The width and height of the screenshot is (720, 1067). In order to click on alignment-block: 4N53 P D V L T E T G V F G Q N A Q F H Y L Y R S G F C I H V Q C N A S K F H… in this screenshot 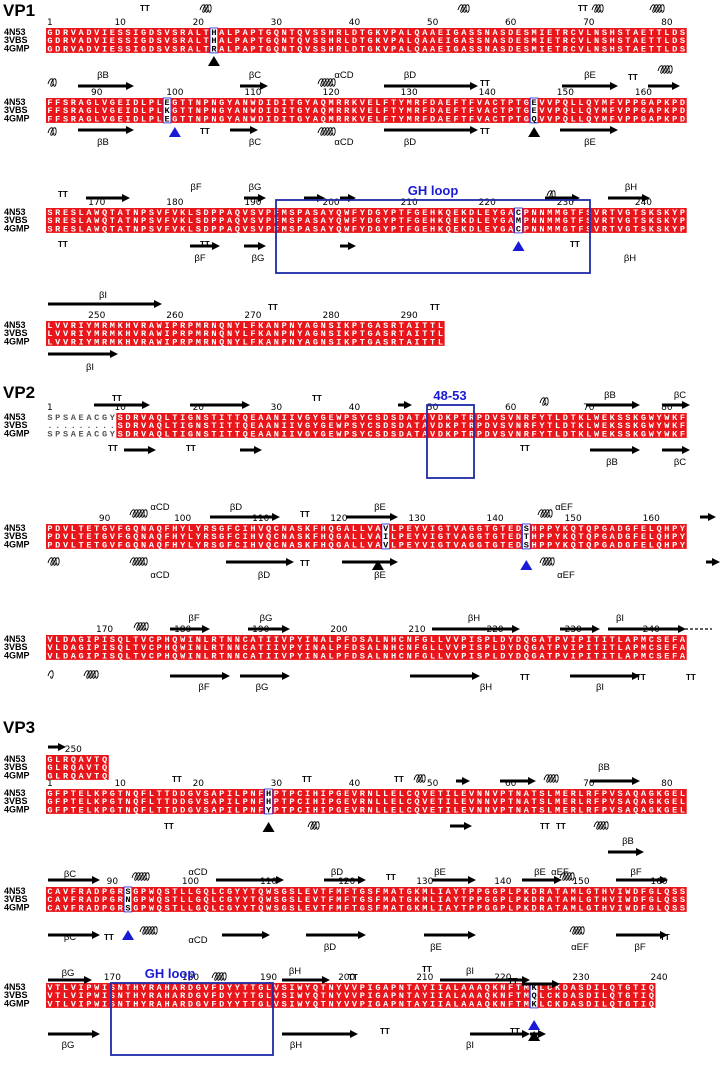, I will do `click(345, 532)`.